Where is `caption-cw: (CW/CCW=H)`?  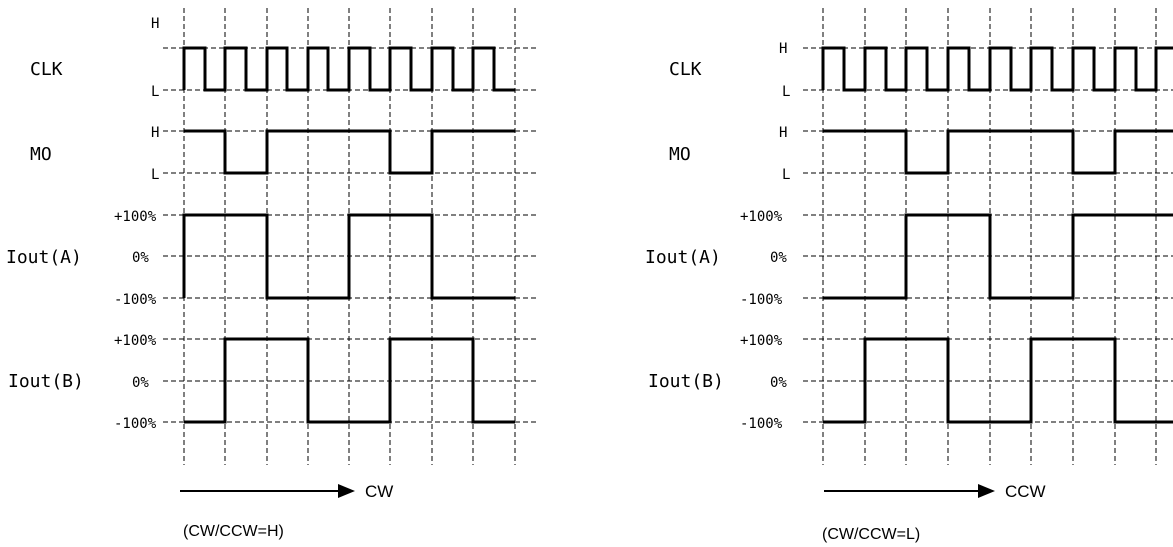
caption-cw: (CW/CCW=H) is located at coordinates (233, 531).